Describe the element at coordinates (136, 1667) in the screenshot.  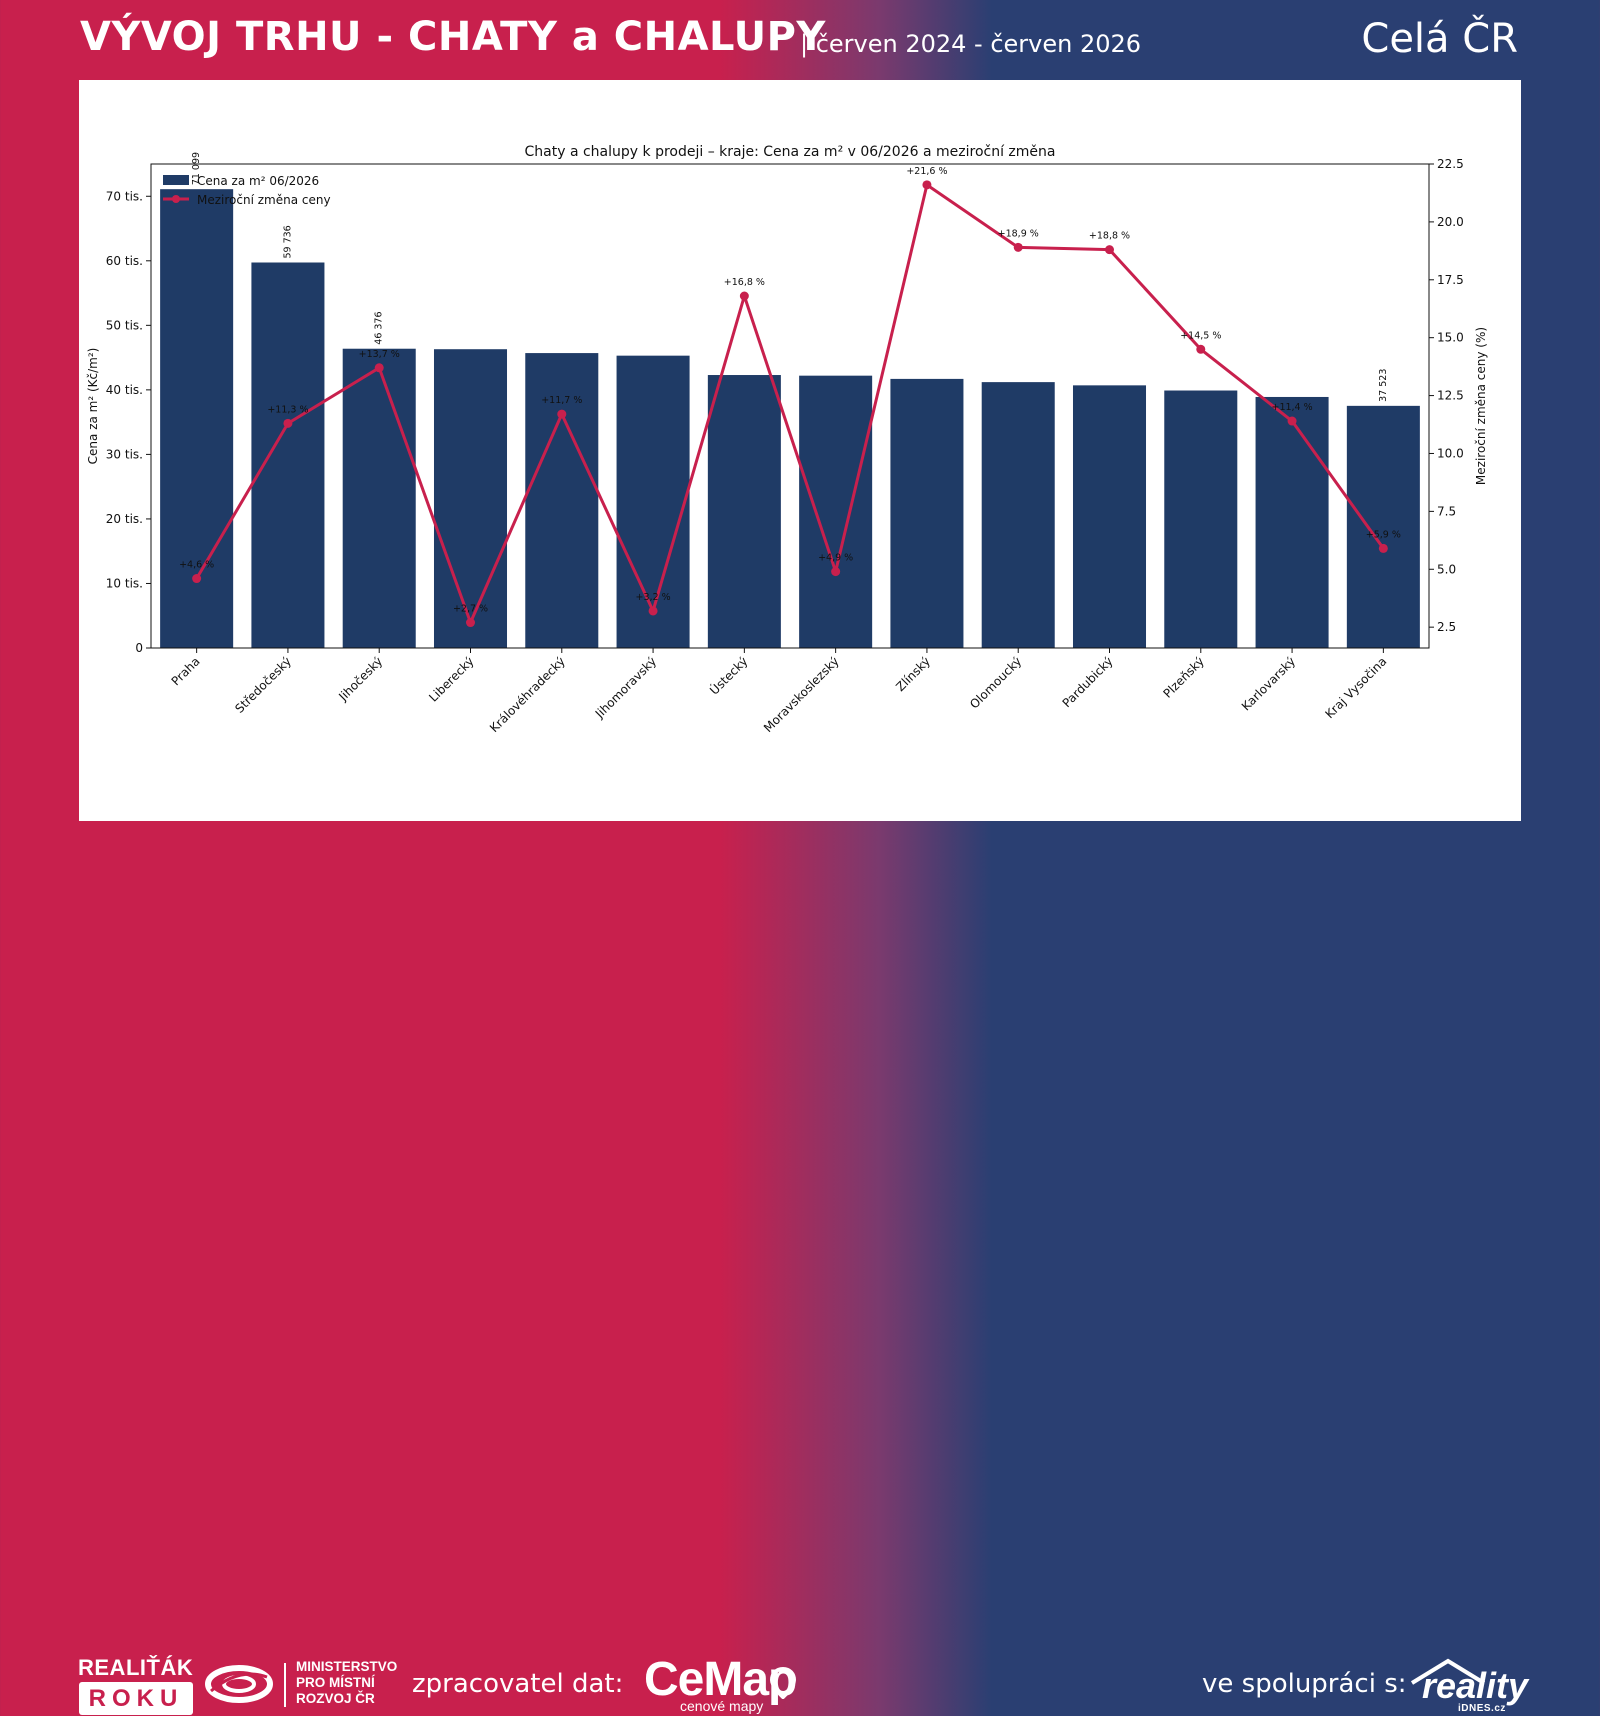
I see `realitak-logo-text: REALIŤÁK` at that location.